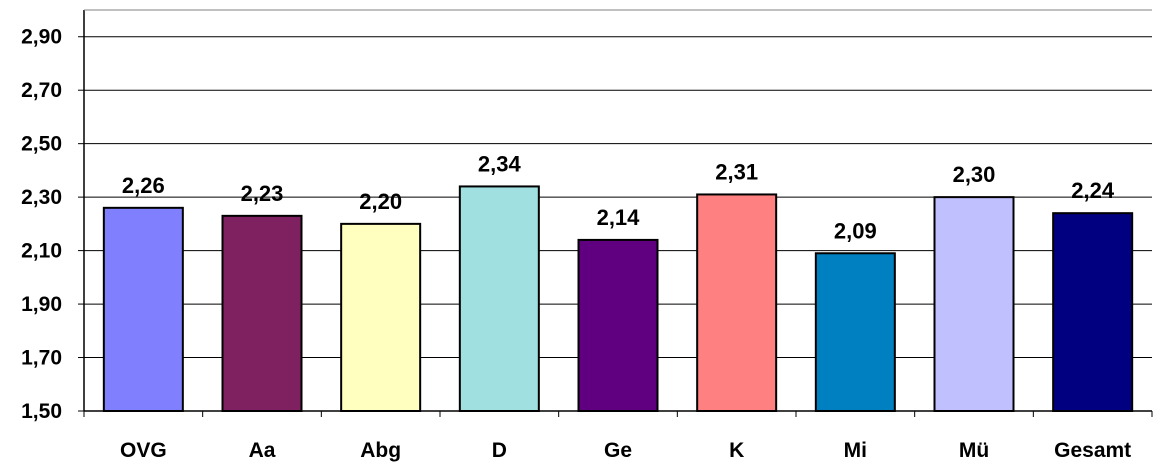 The image size is (1159, 471). What do you see at coordinates (855, 332) in the screenshot?
I see `bar-mi` at bounding box center [855, 332].